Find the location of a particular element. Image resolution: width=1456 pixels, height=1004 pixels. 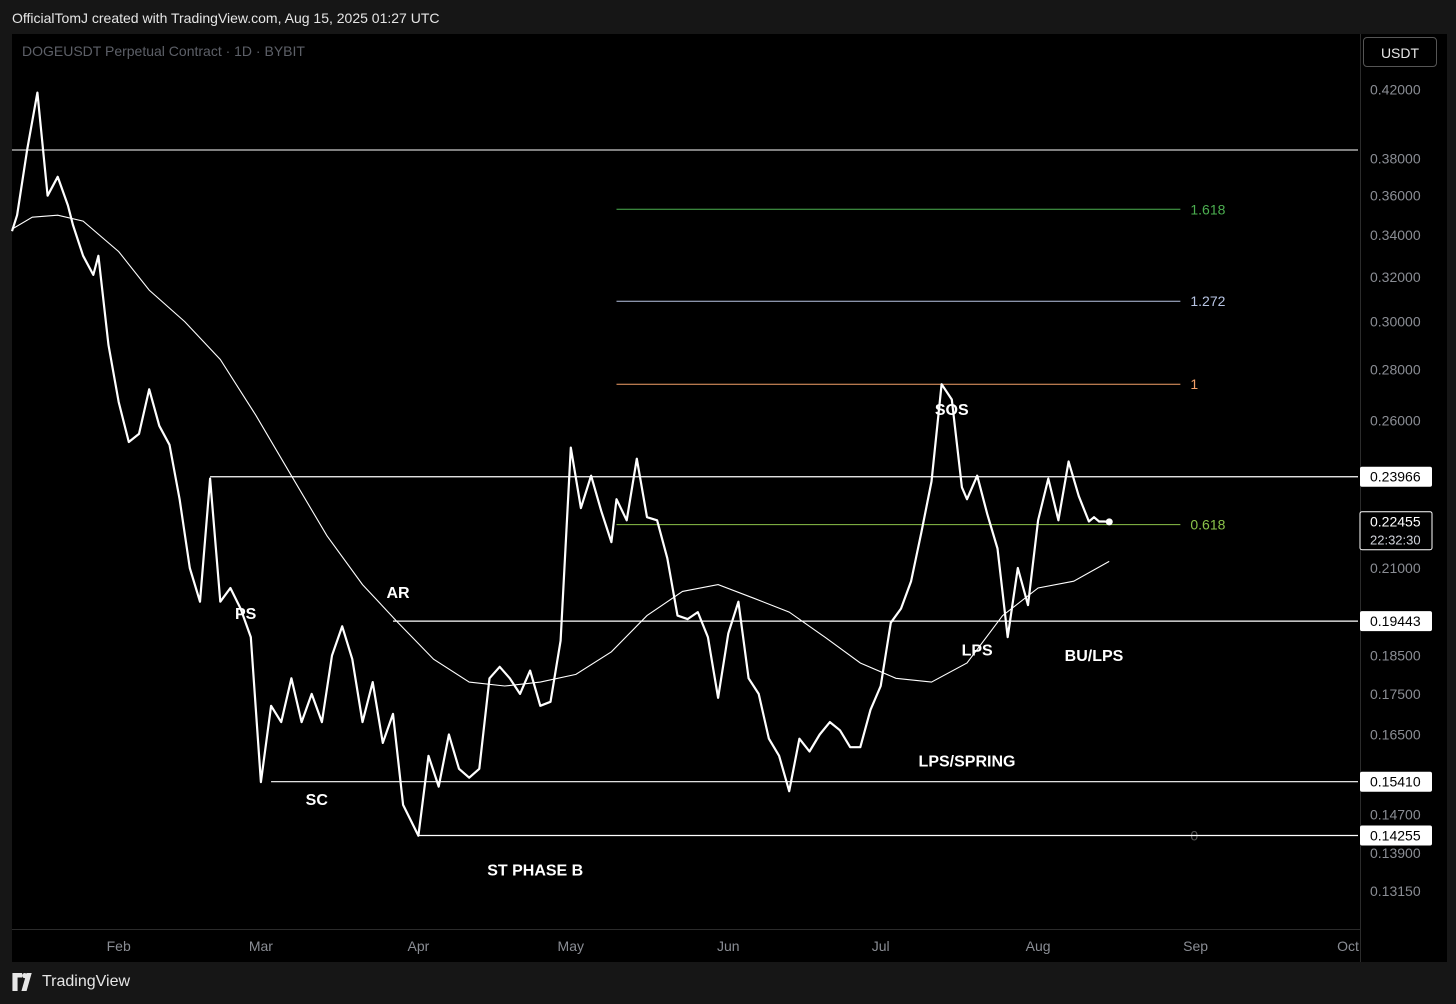

y-tick-label: 0.21000 is located at coordinates (1395, 568).